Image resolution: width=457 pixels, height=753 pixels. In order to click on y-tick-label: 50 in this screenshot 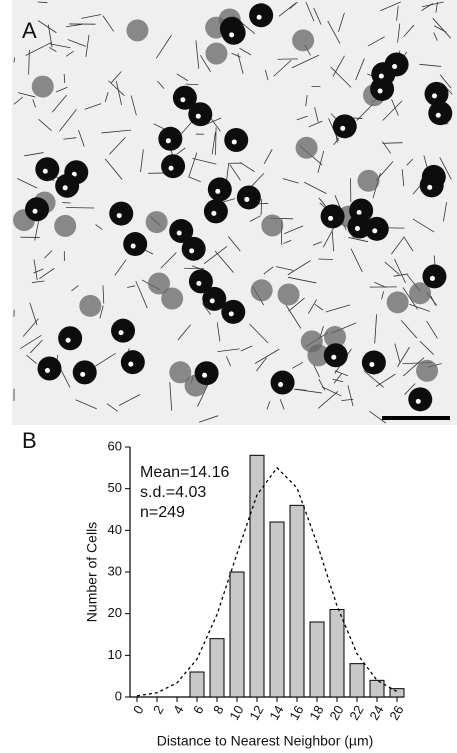, I will do `click(115, 487)`.